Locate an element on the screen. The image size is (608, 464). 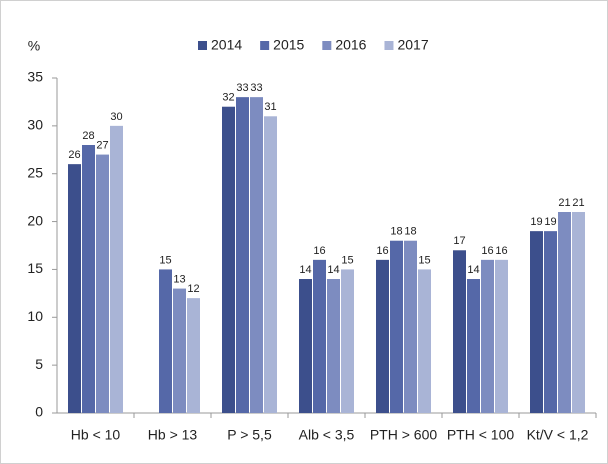
value-label: 31 is located at coordinates (270, 107).